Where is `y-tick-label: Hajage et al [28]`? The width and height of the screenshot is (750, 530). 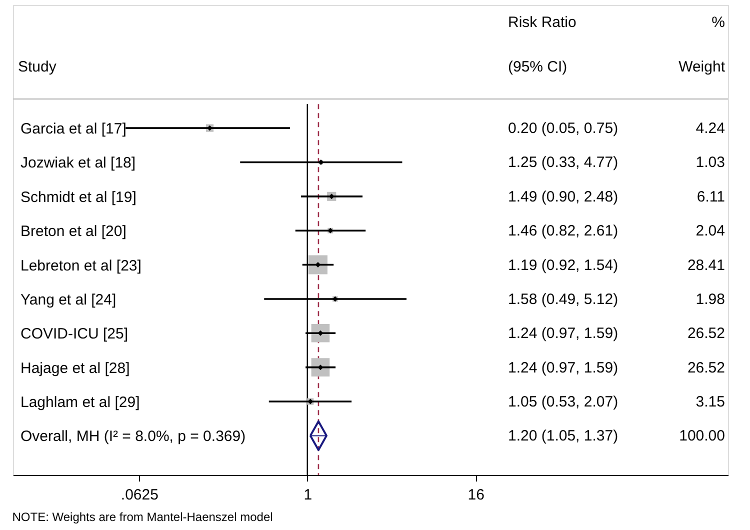 y-tick-label: Hajage et al [28] is located at coordinates (75, 368).